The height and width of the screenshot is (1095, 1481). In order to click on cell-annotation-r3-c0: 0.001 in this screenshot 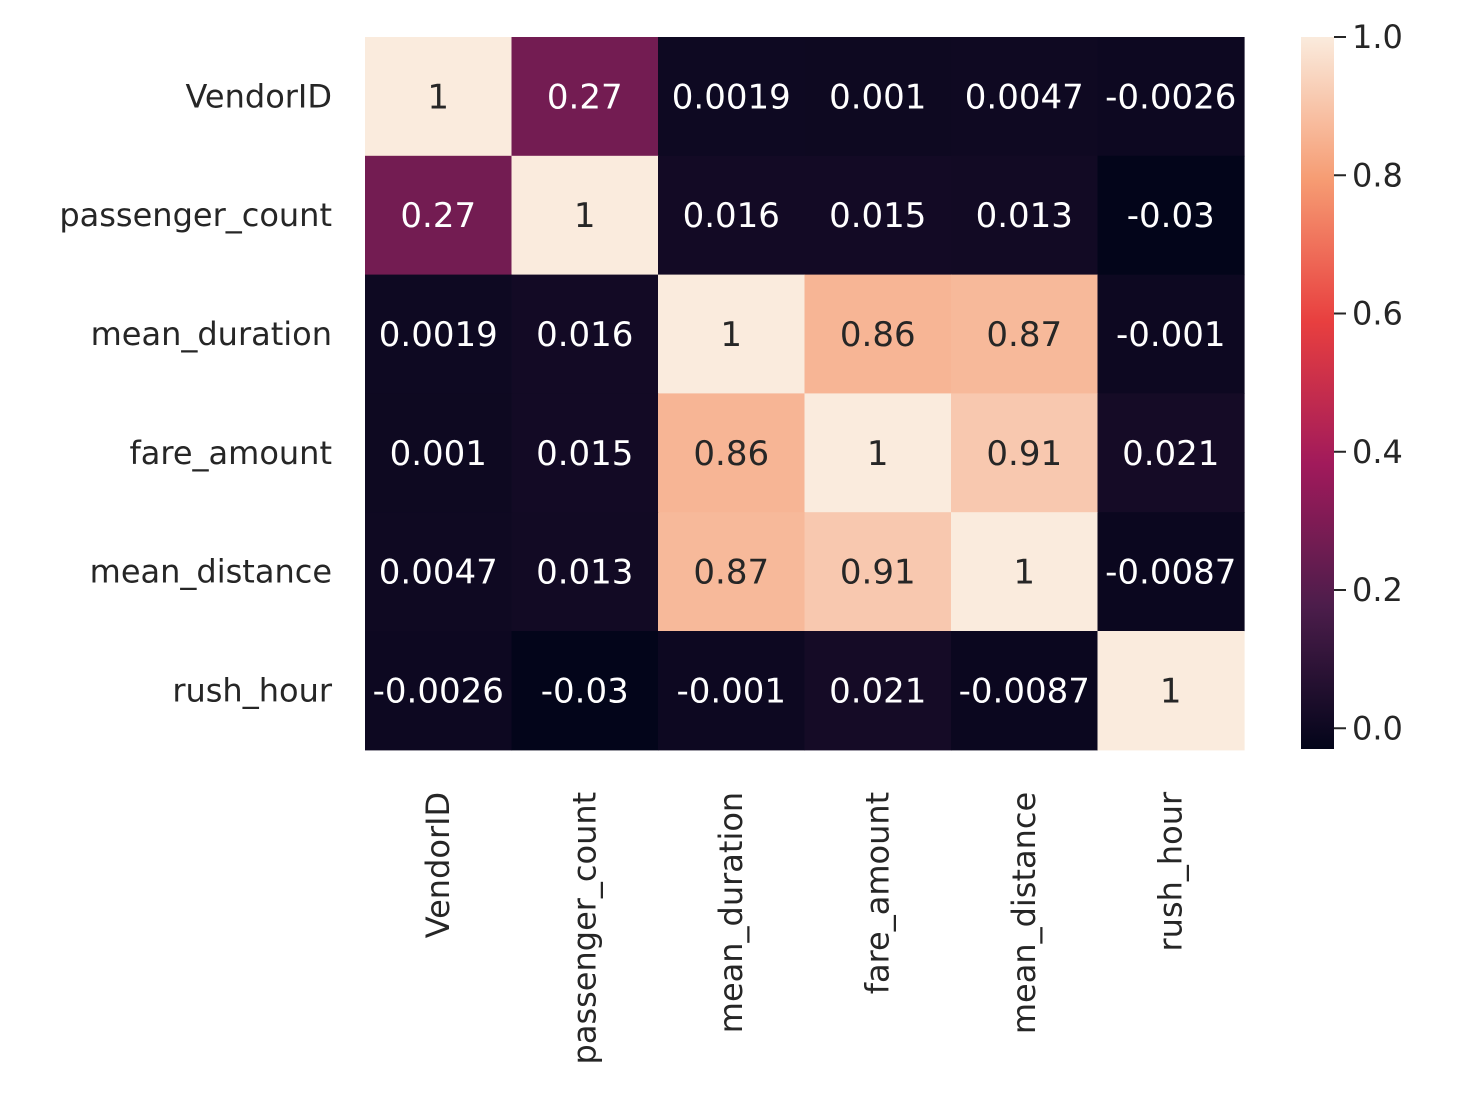, I will do `click(438, 454)`.